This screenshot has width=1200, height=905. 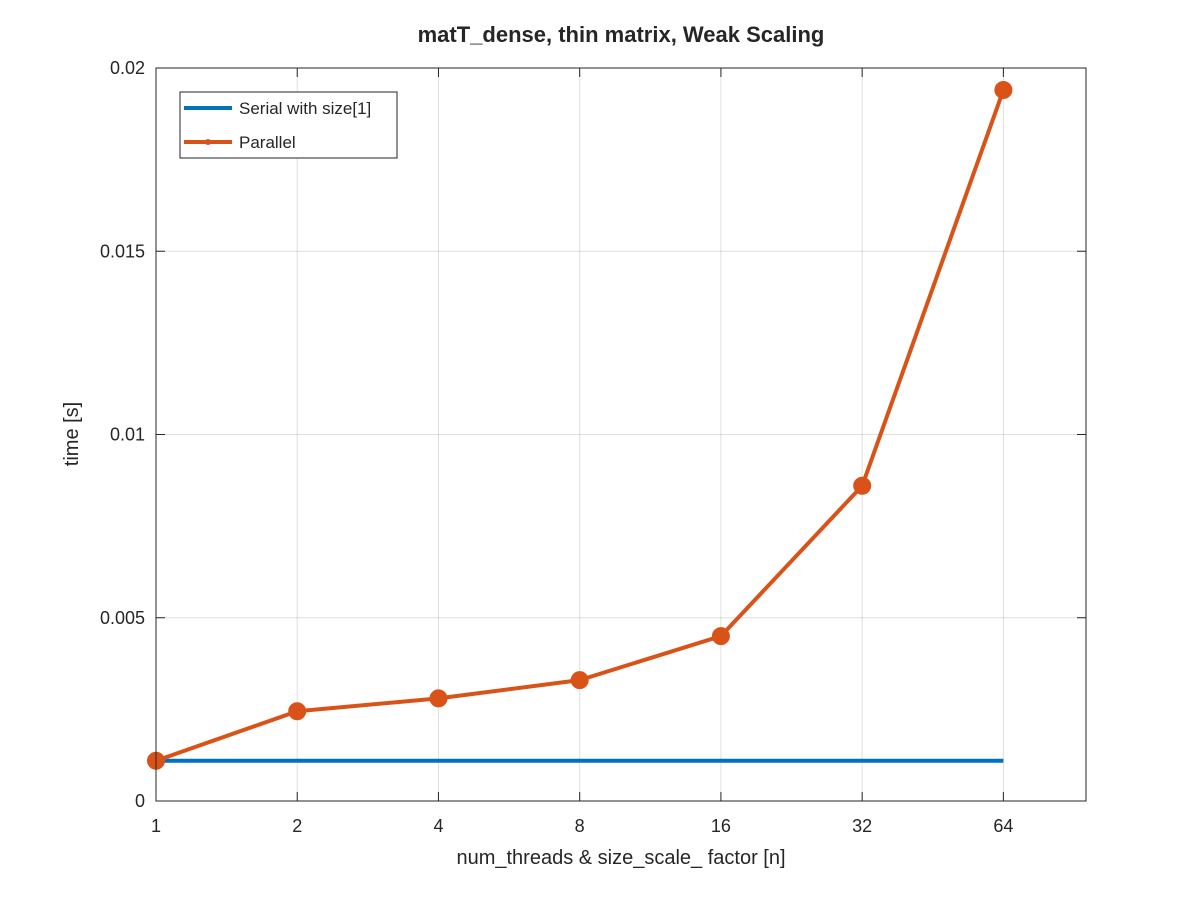 I want to click on y-tick-labels: 0 0.005 0.01 0.015 0.02, so click(x=122, y=434).